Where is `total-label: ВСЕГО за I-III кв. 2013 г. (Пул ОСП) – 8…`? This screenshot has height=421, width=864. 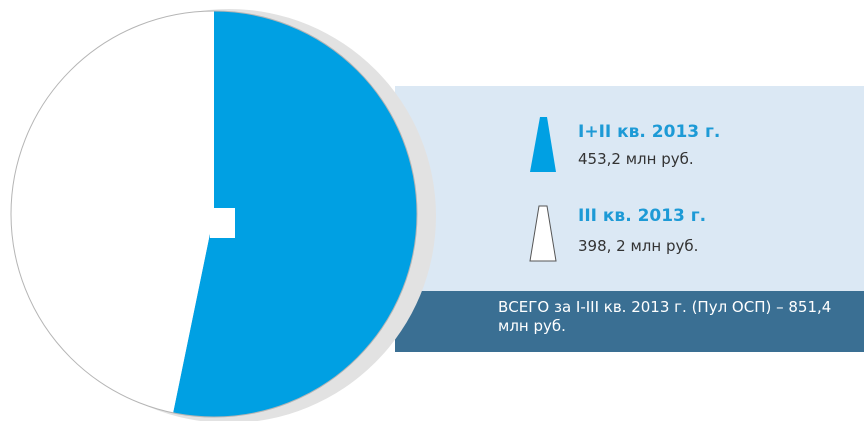
total-label: ВСЕГО за I-III кв. 2013 г. (Пул ОСП) – 8… is located at coordinates (665, 316).